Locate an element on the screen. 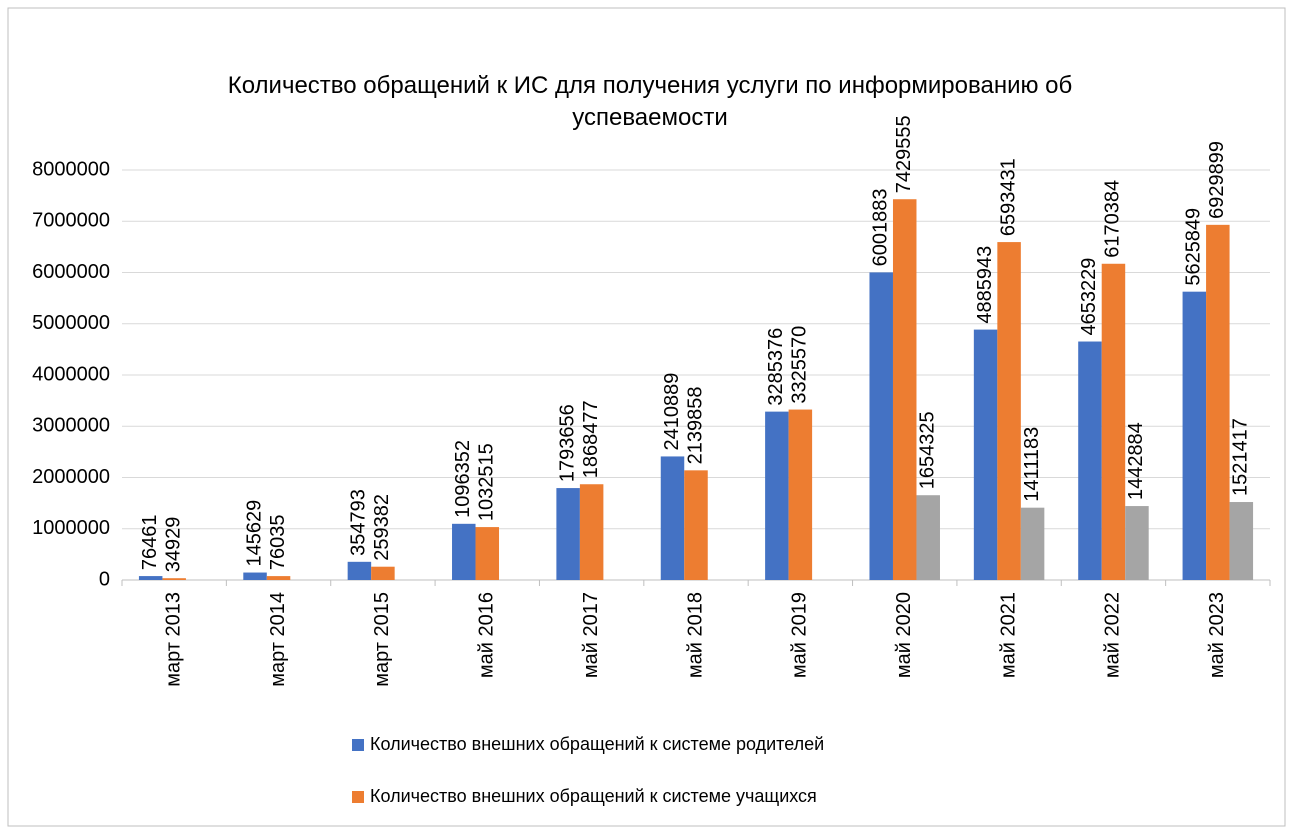 The width and height of the screenshot is (1293, 834). data-label: 354793 is located at coordinates (359, 522).